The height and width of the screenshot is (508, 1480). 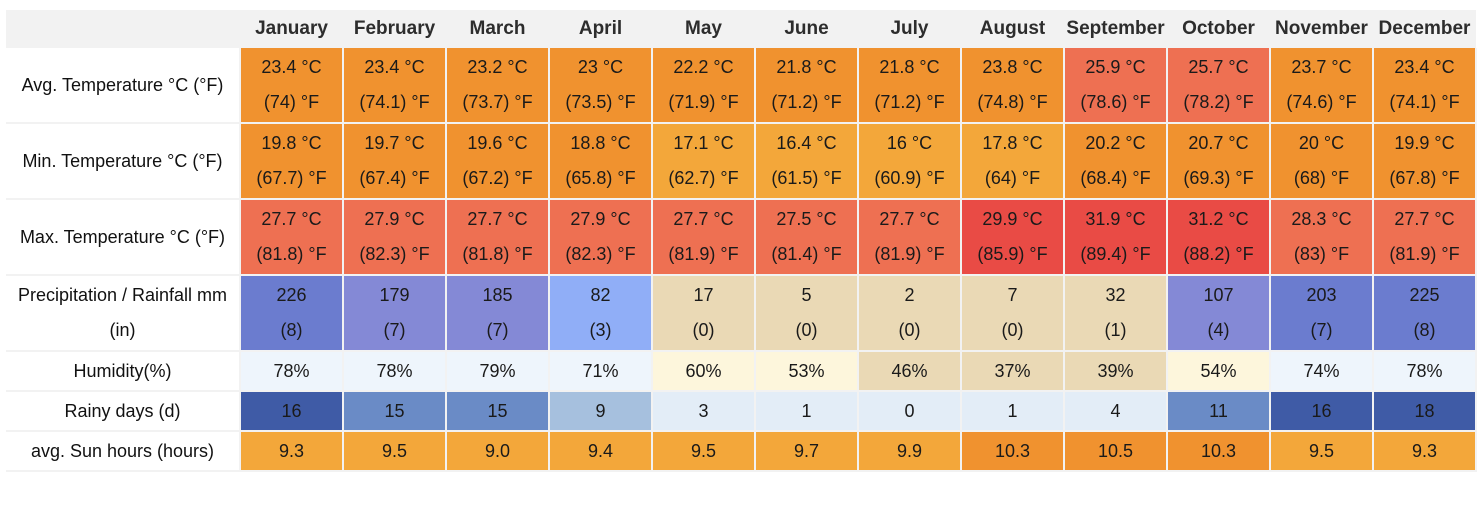 I want to click on primary-value: 9.4, so click(x=600, y=450).